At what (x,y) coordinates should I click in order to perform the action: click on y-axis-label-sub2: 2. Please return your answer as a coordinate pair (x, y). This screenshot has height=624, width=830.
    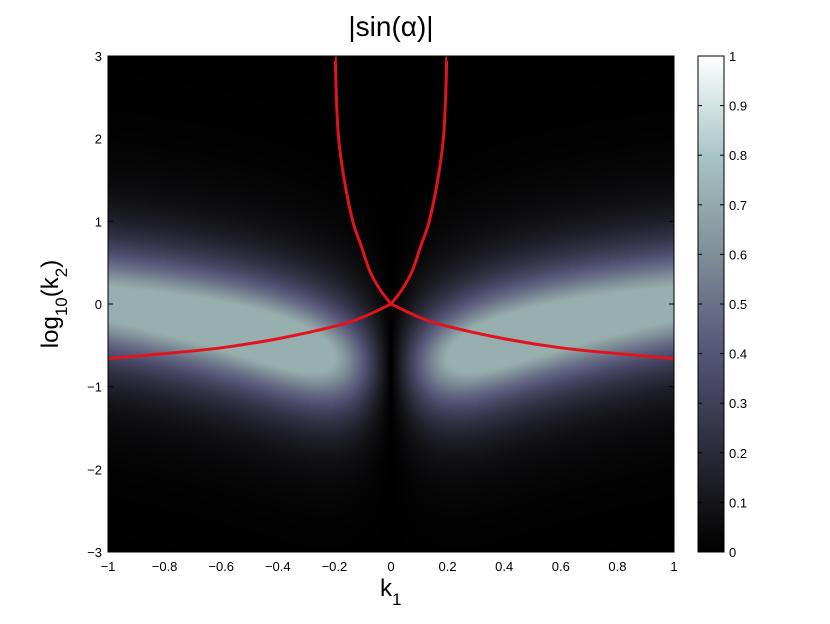
    Looking at the image, I should click on (61, 272).